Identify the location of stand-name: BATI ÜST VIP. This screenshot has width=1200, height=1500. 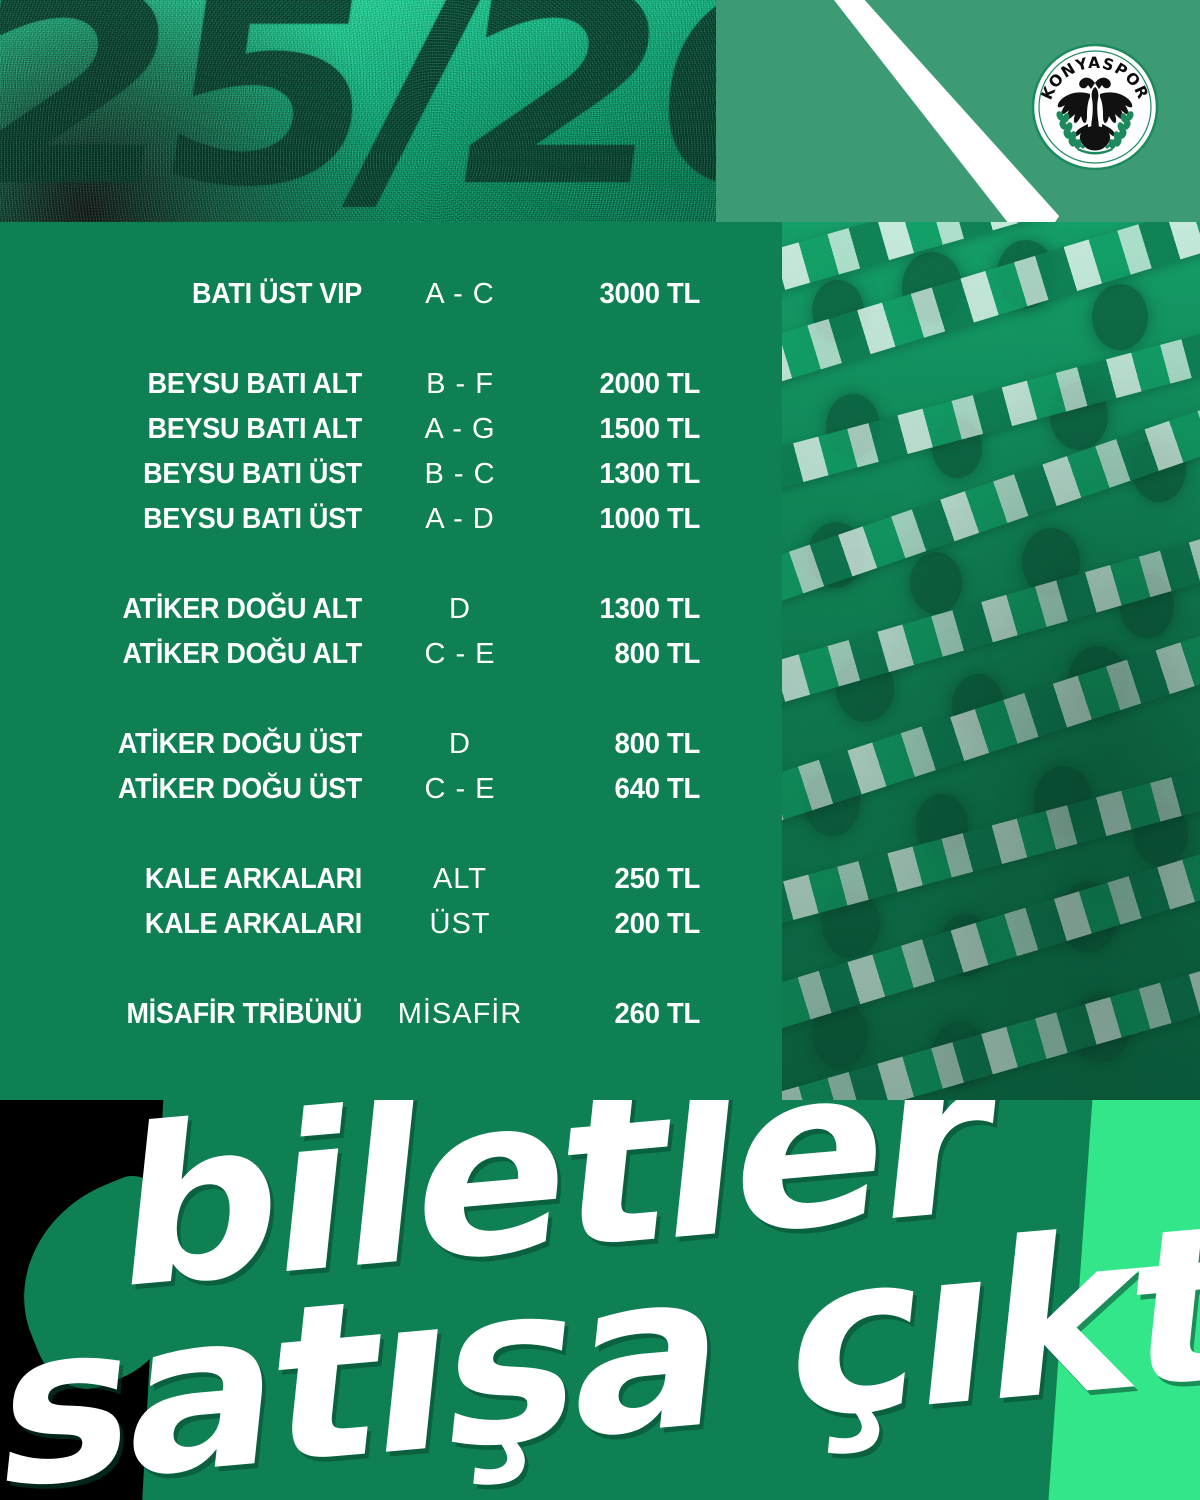
(277, 294).